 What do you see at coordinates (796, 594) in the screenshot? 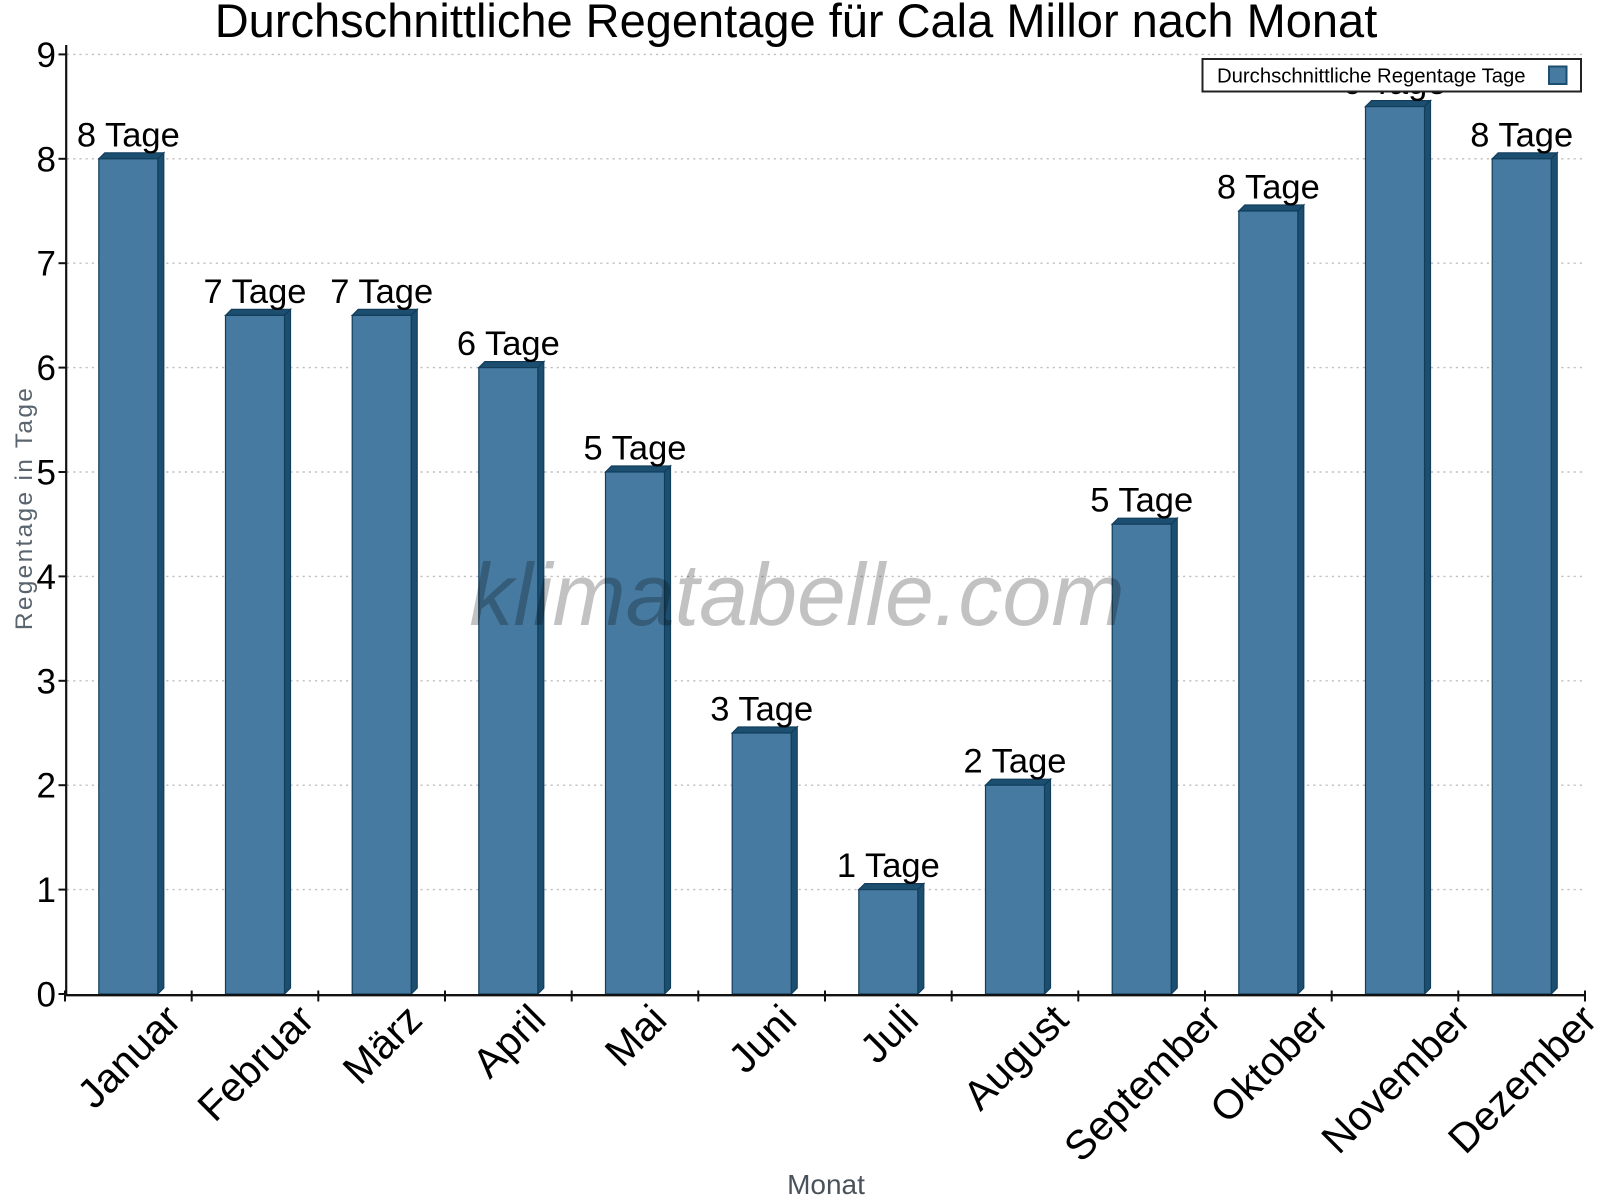
I see `svg-text: klimatabelle.com` at bounding box center [796, 594].